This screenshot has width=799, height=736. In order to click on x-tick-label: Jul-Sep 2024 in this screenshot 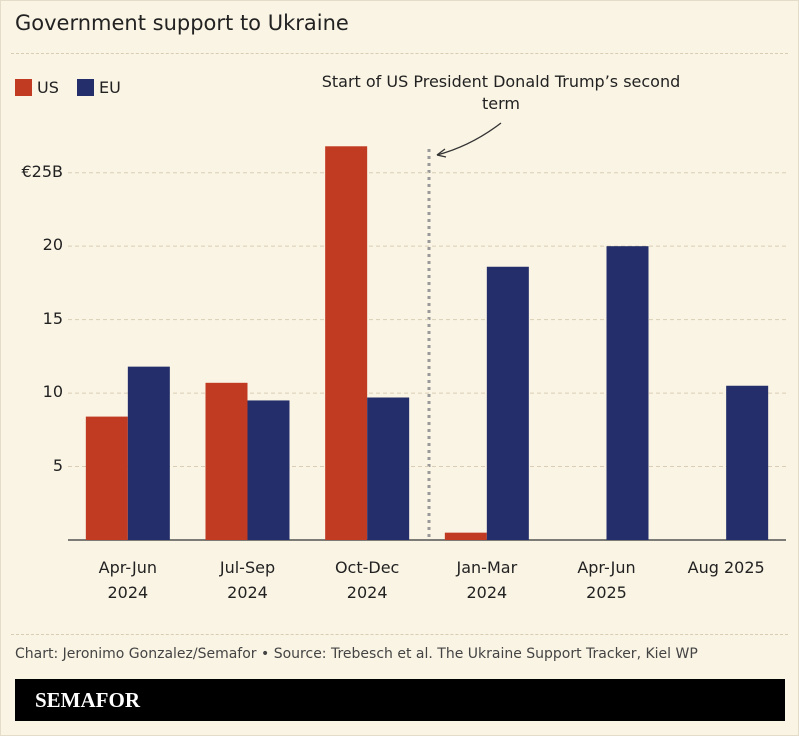, I will do `click(247, 580)`.